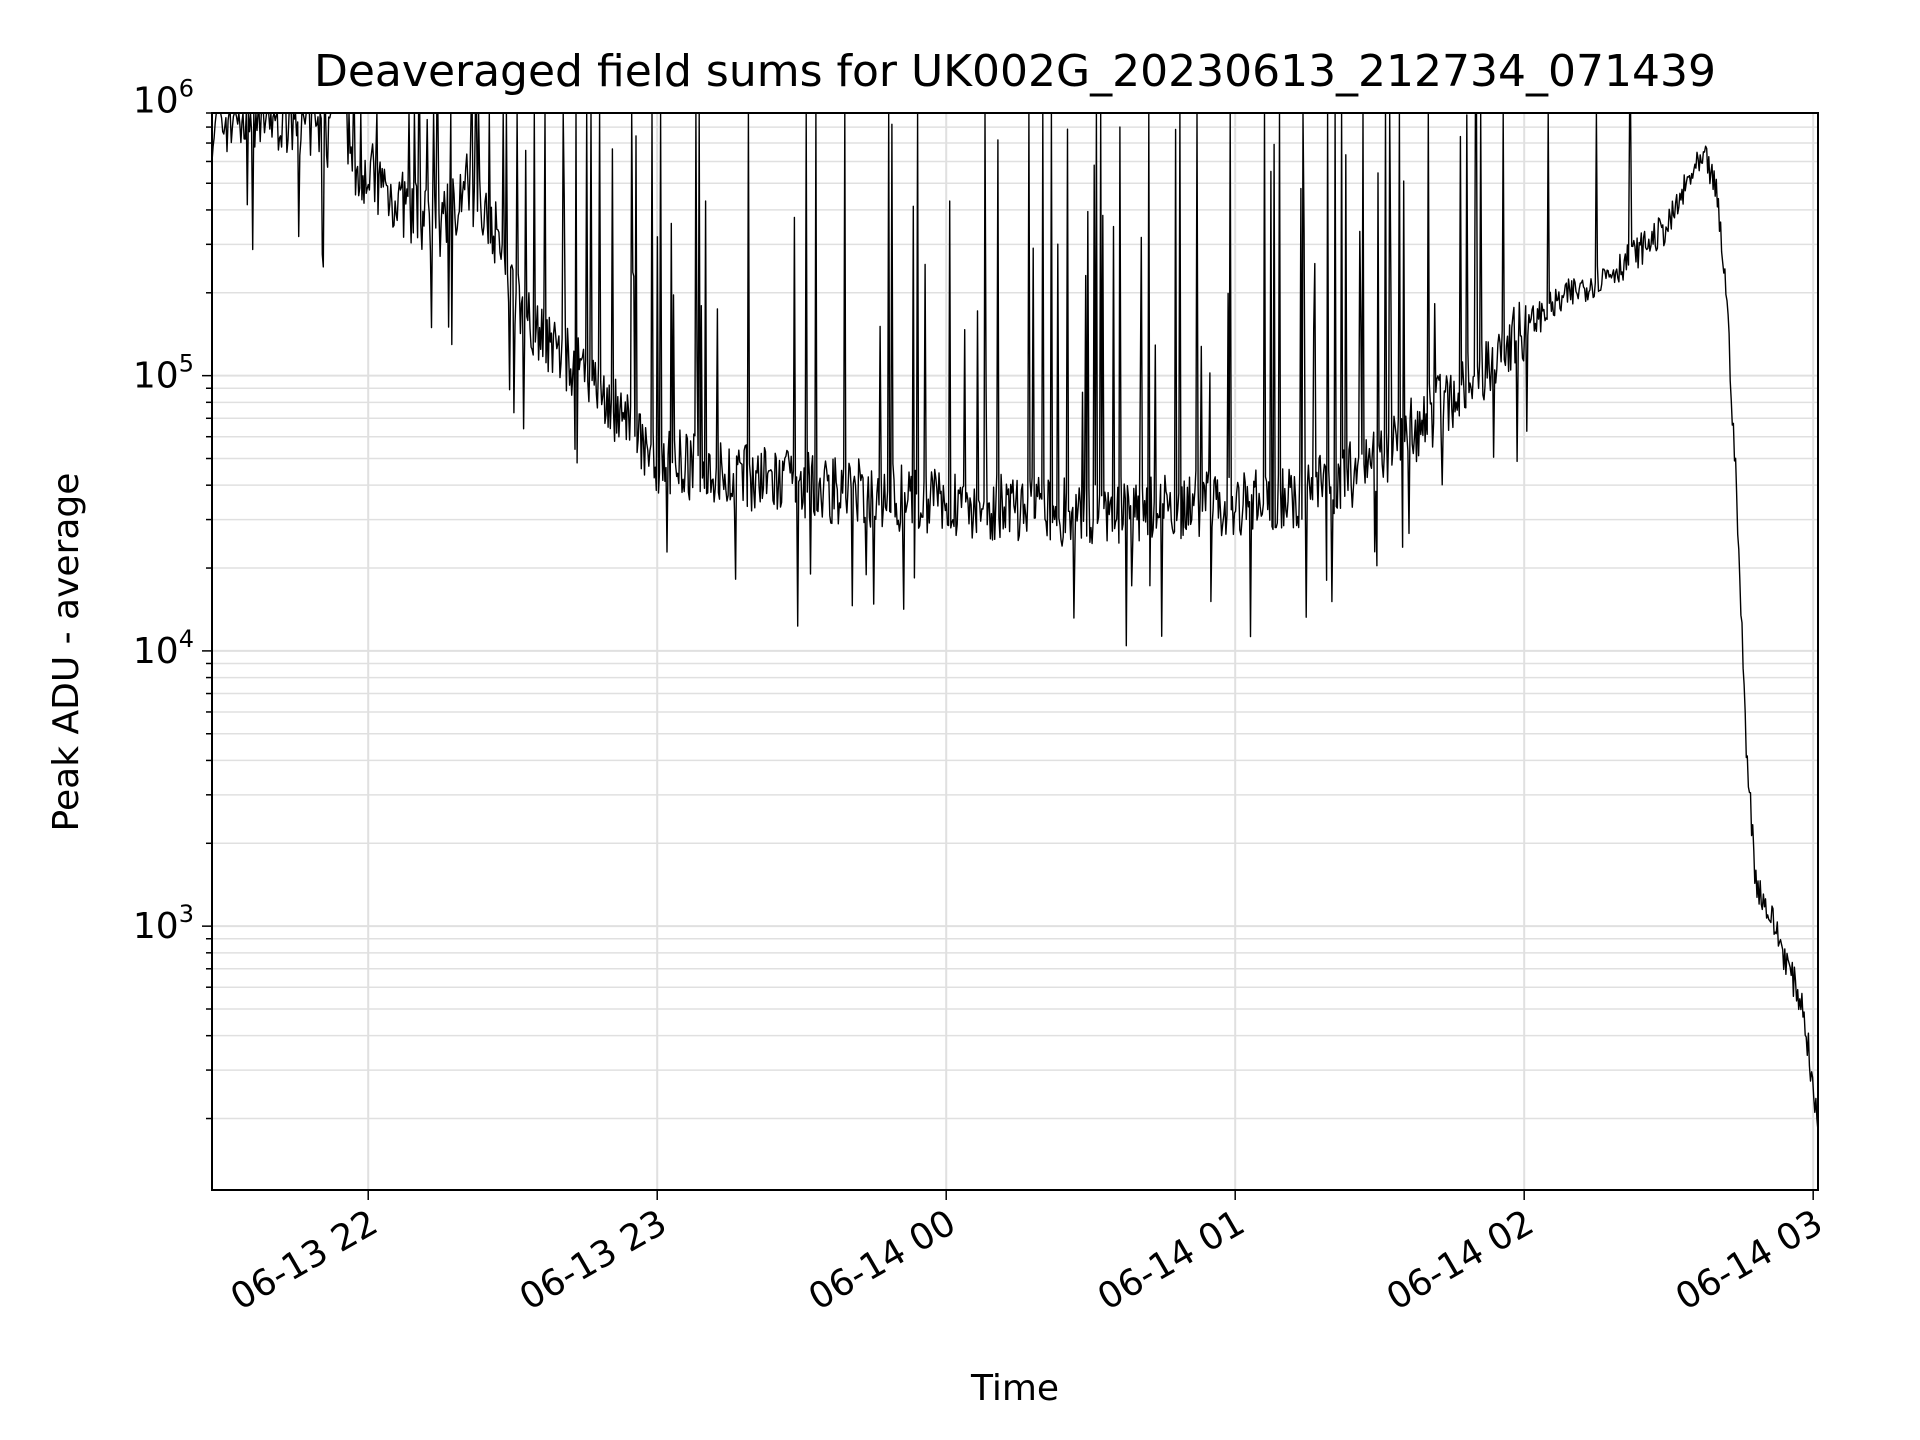 This screenshot has height=1440, width=1920. Describe the element at coordinates (163, 648) in the screenshot. I see `y-tick-label: 10⁴` at that location.